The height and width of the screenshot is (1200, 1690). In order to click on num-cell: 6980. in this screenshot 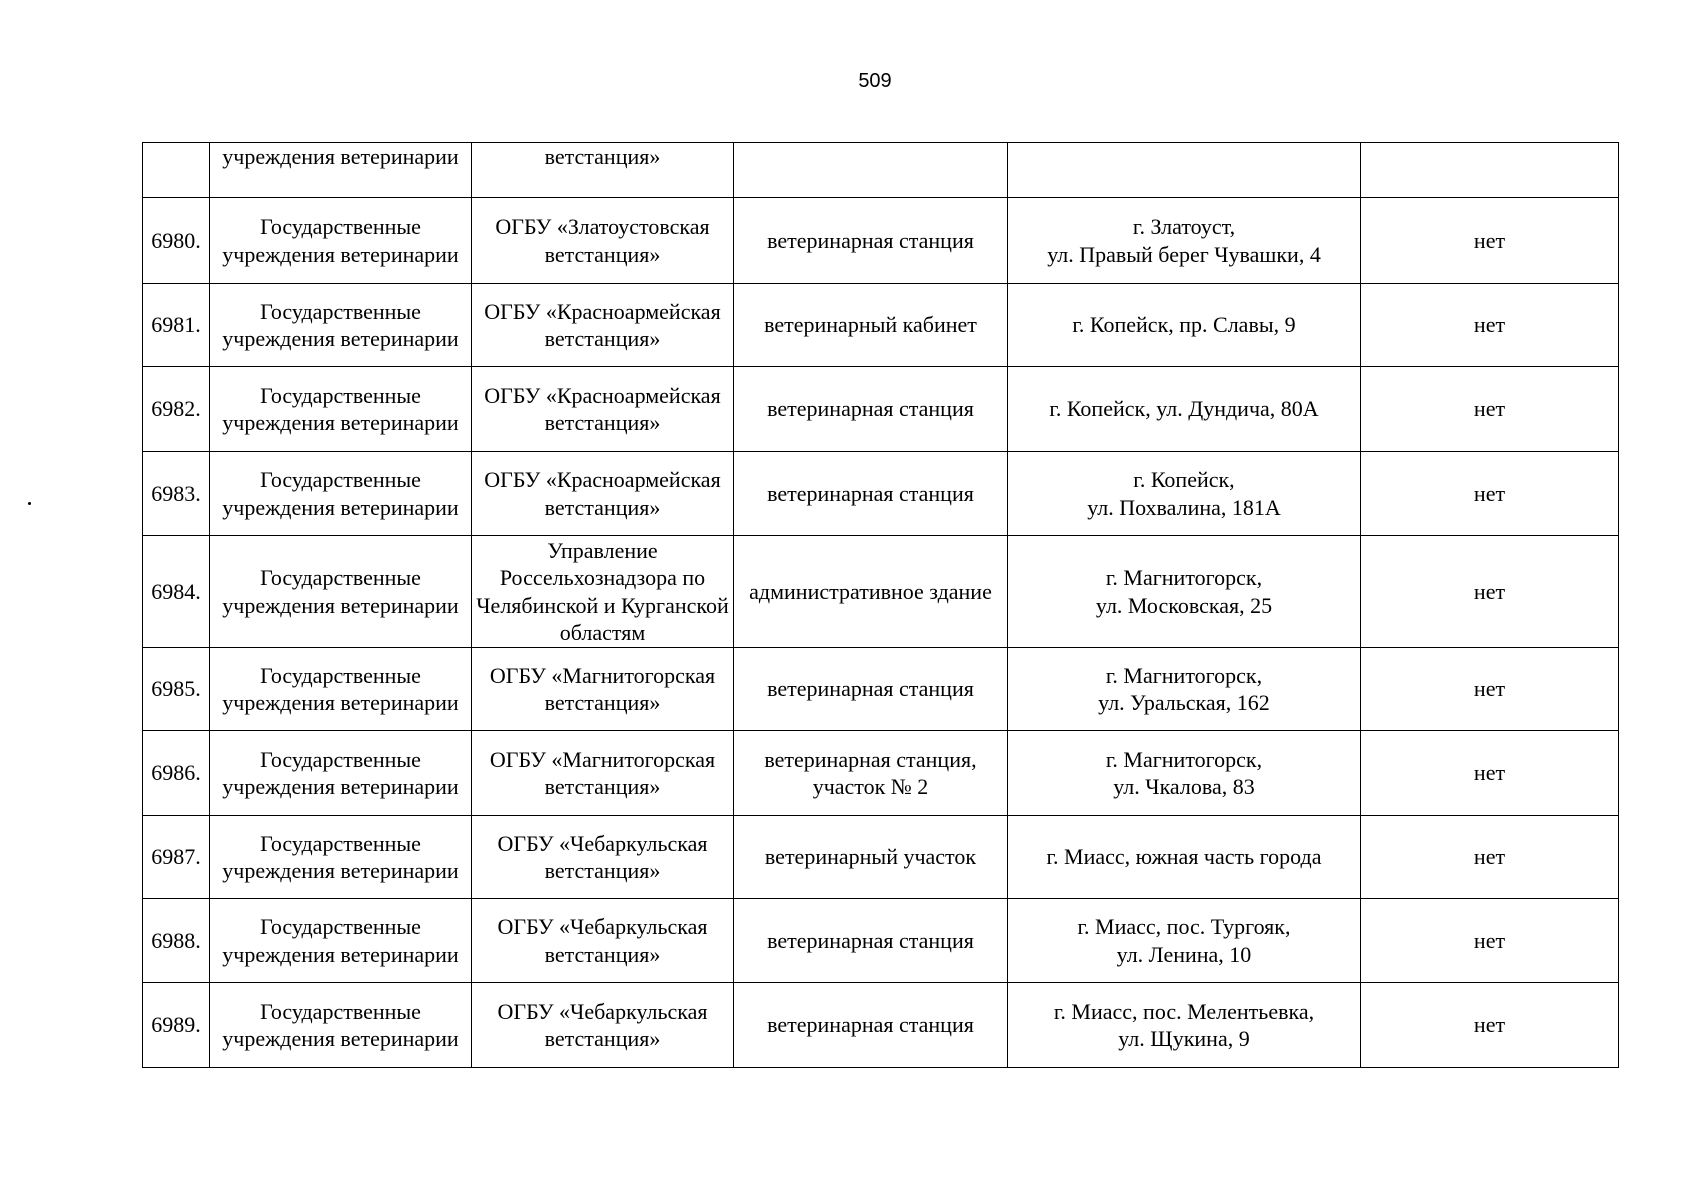, I will do `click(176, 240)`.